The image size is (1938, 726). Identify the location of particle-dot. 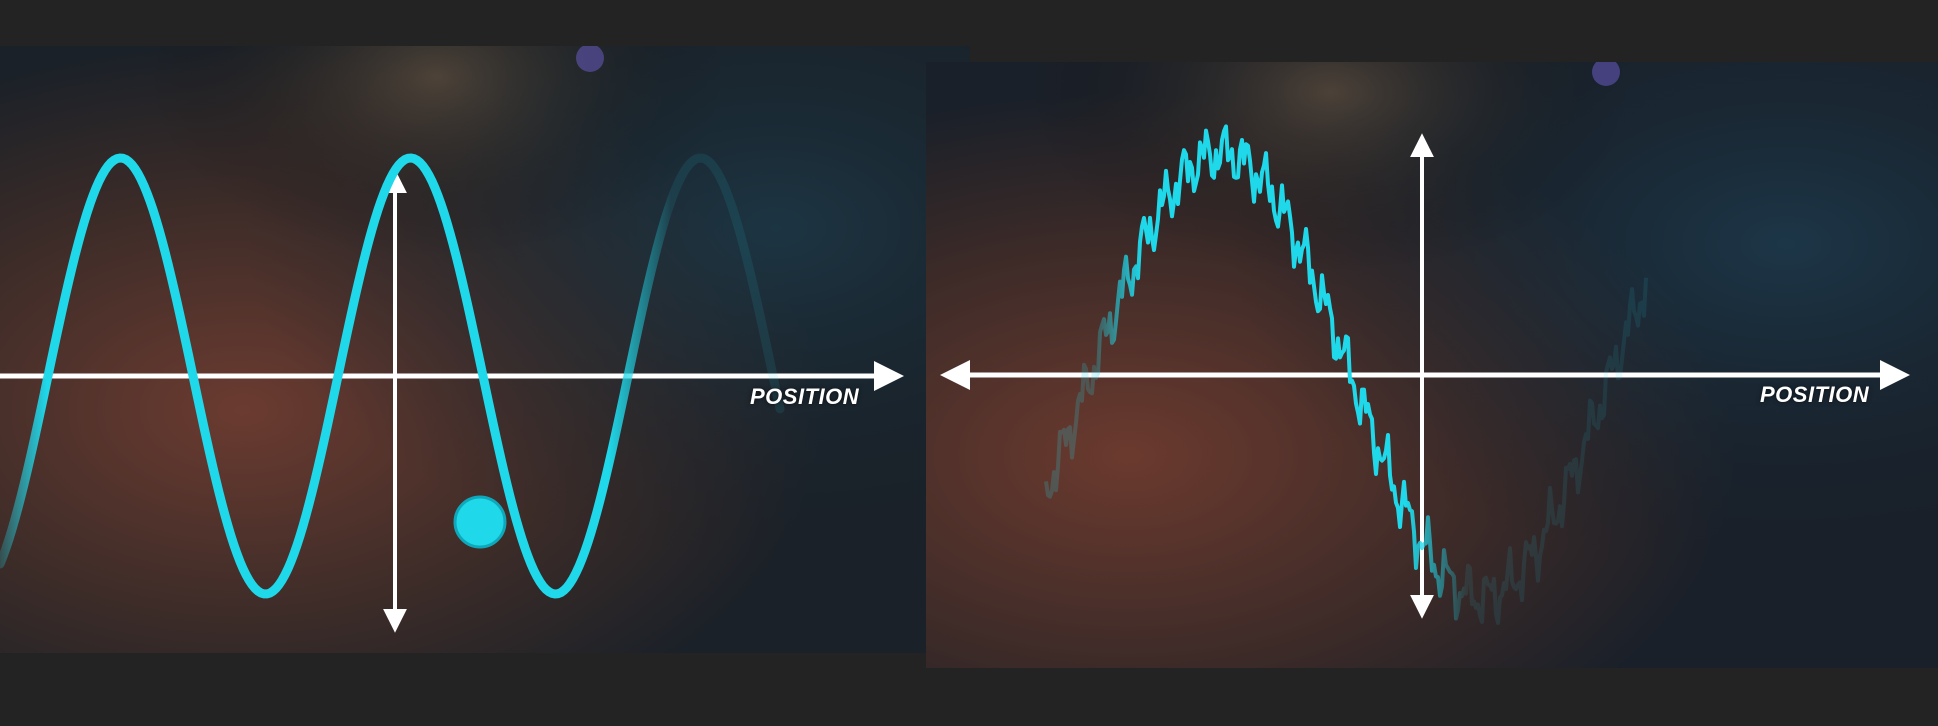
(480, 522).